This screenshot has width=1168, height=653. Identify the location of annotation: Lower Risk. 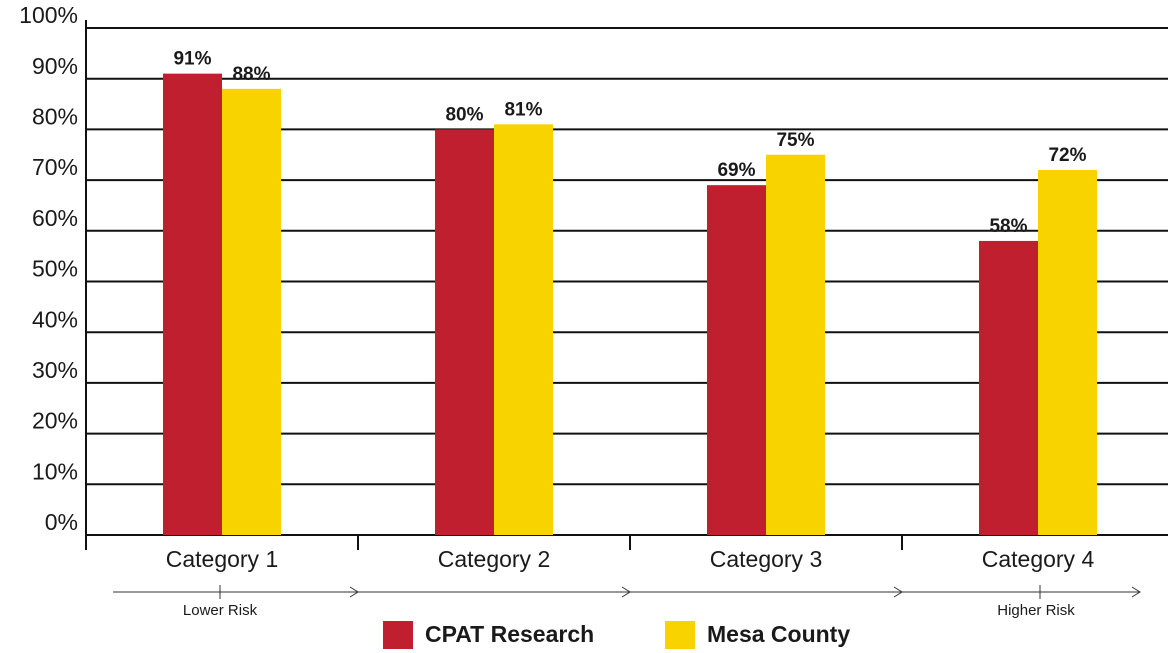
(220, 610).